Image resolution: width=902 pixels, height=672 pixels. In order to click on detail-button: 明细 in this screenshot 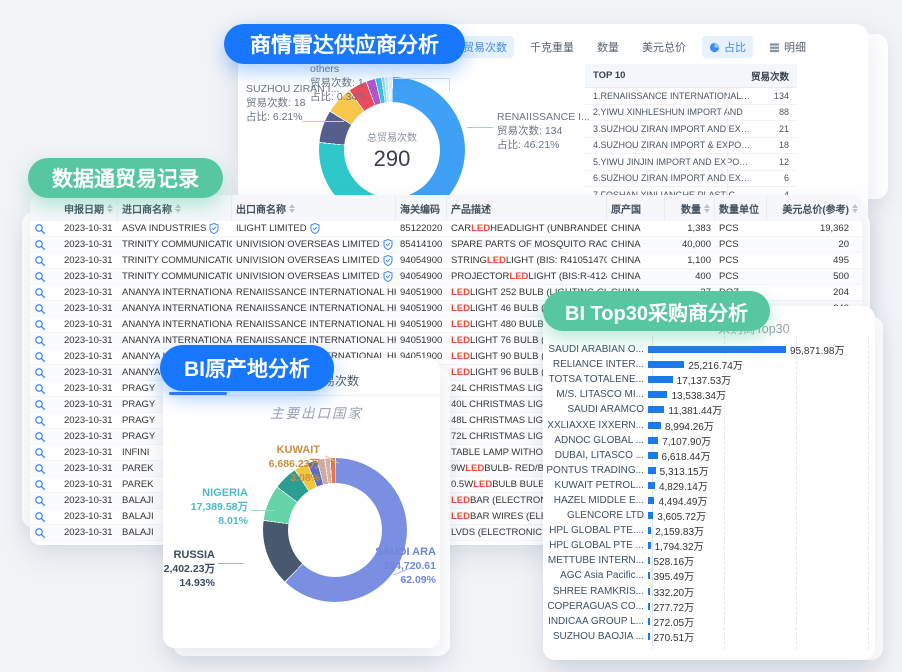, I will do `click(787, 47)`.